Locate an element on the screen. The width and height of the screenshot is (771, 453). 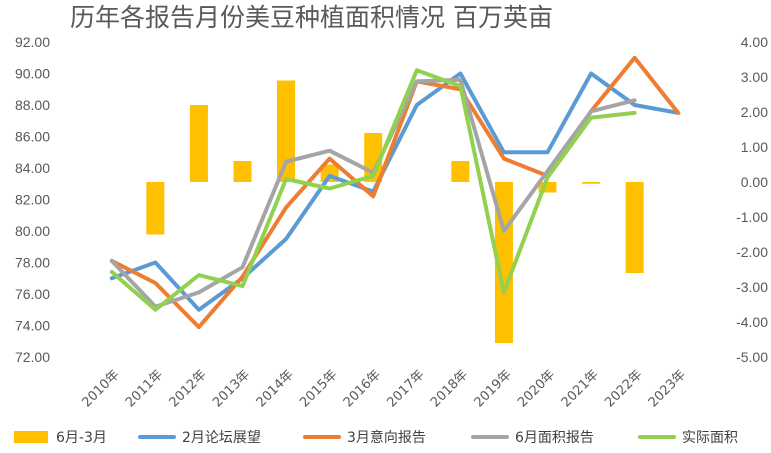
x-tick-label: 2011年 is located at coordinates (144, 388).